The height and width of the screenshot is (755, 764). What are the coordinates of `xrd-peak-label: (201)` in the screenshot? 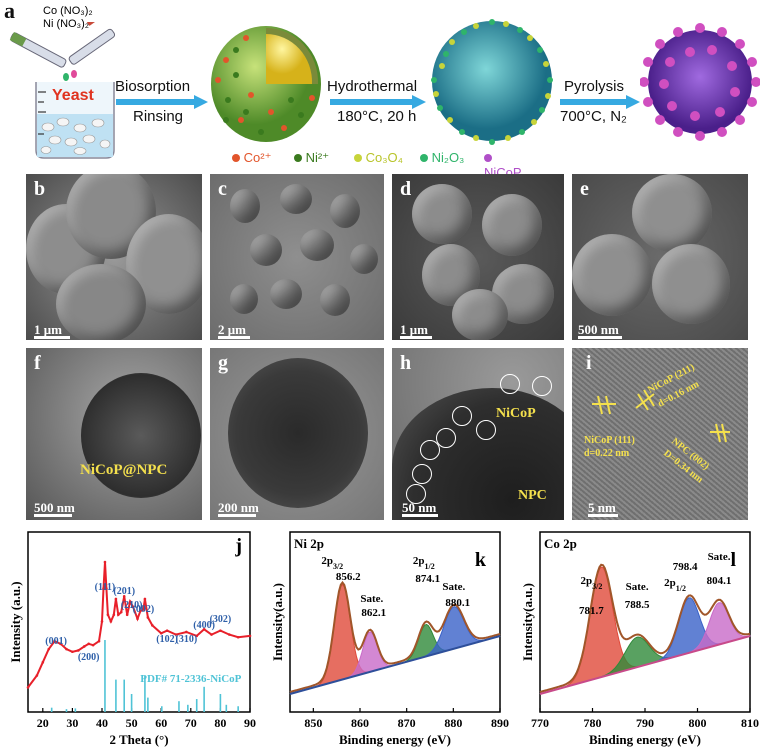 It's located at (124, 591).